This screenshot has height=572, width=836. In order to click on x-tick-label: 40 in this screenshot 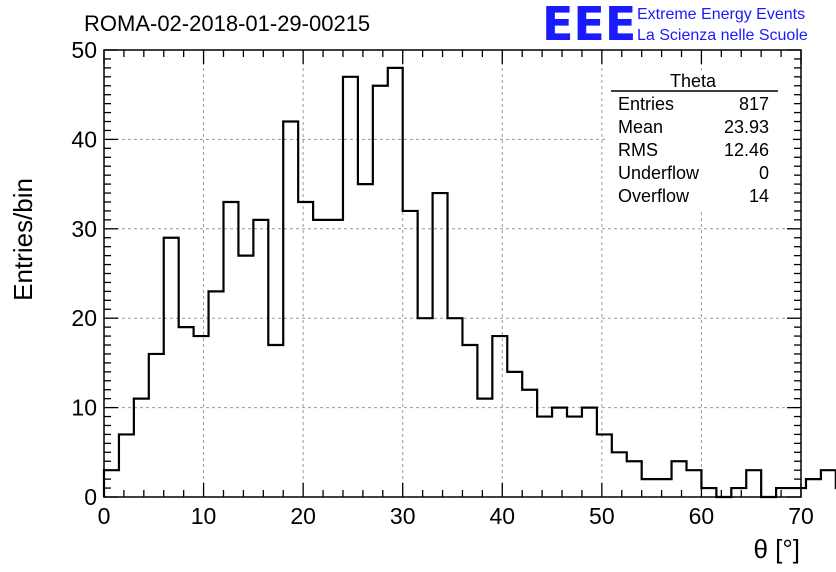, I will do `click(502, 516)`.